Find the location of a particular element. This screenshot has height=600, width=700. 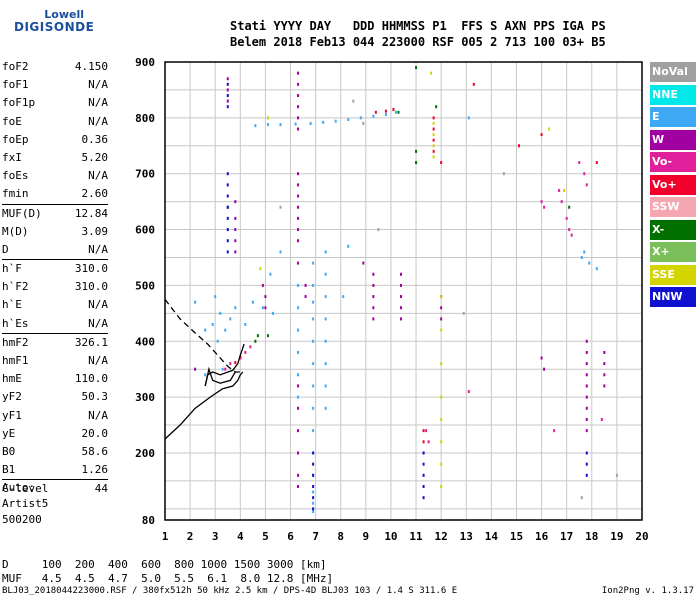

x-tick-label: 12 is located at coordinates (441, 536).